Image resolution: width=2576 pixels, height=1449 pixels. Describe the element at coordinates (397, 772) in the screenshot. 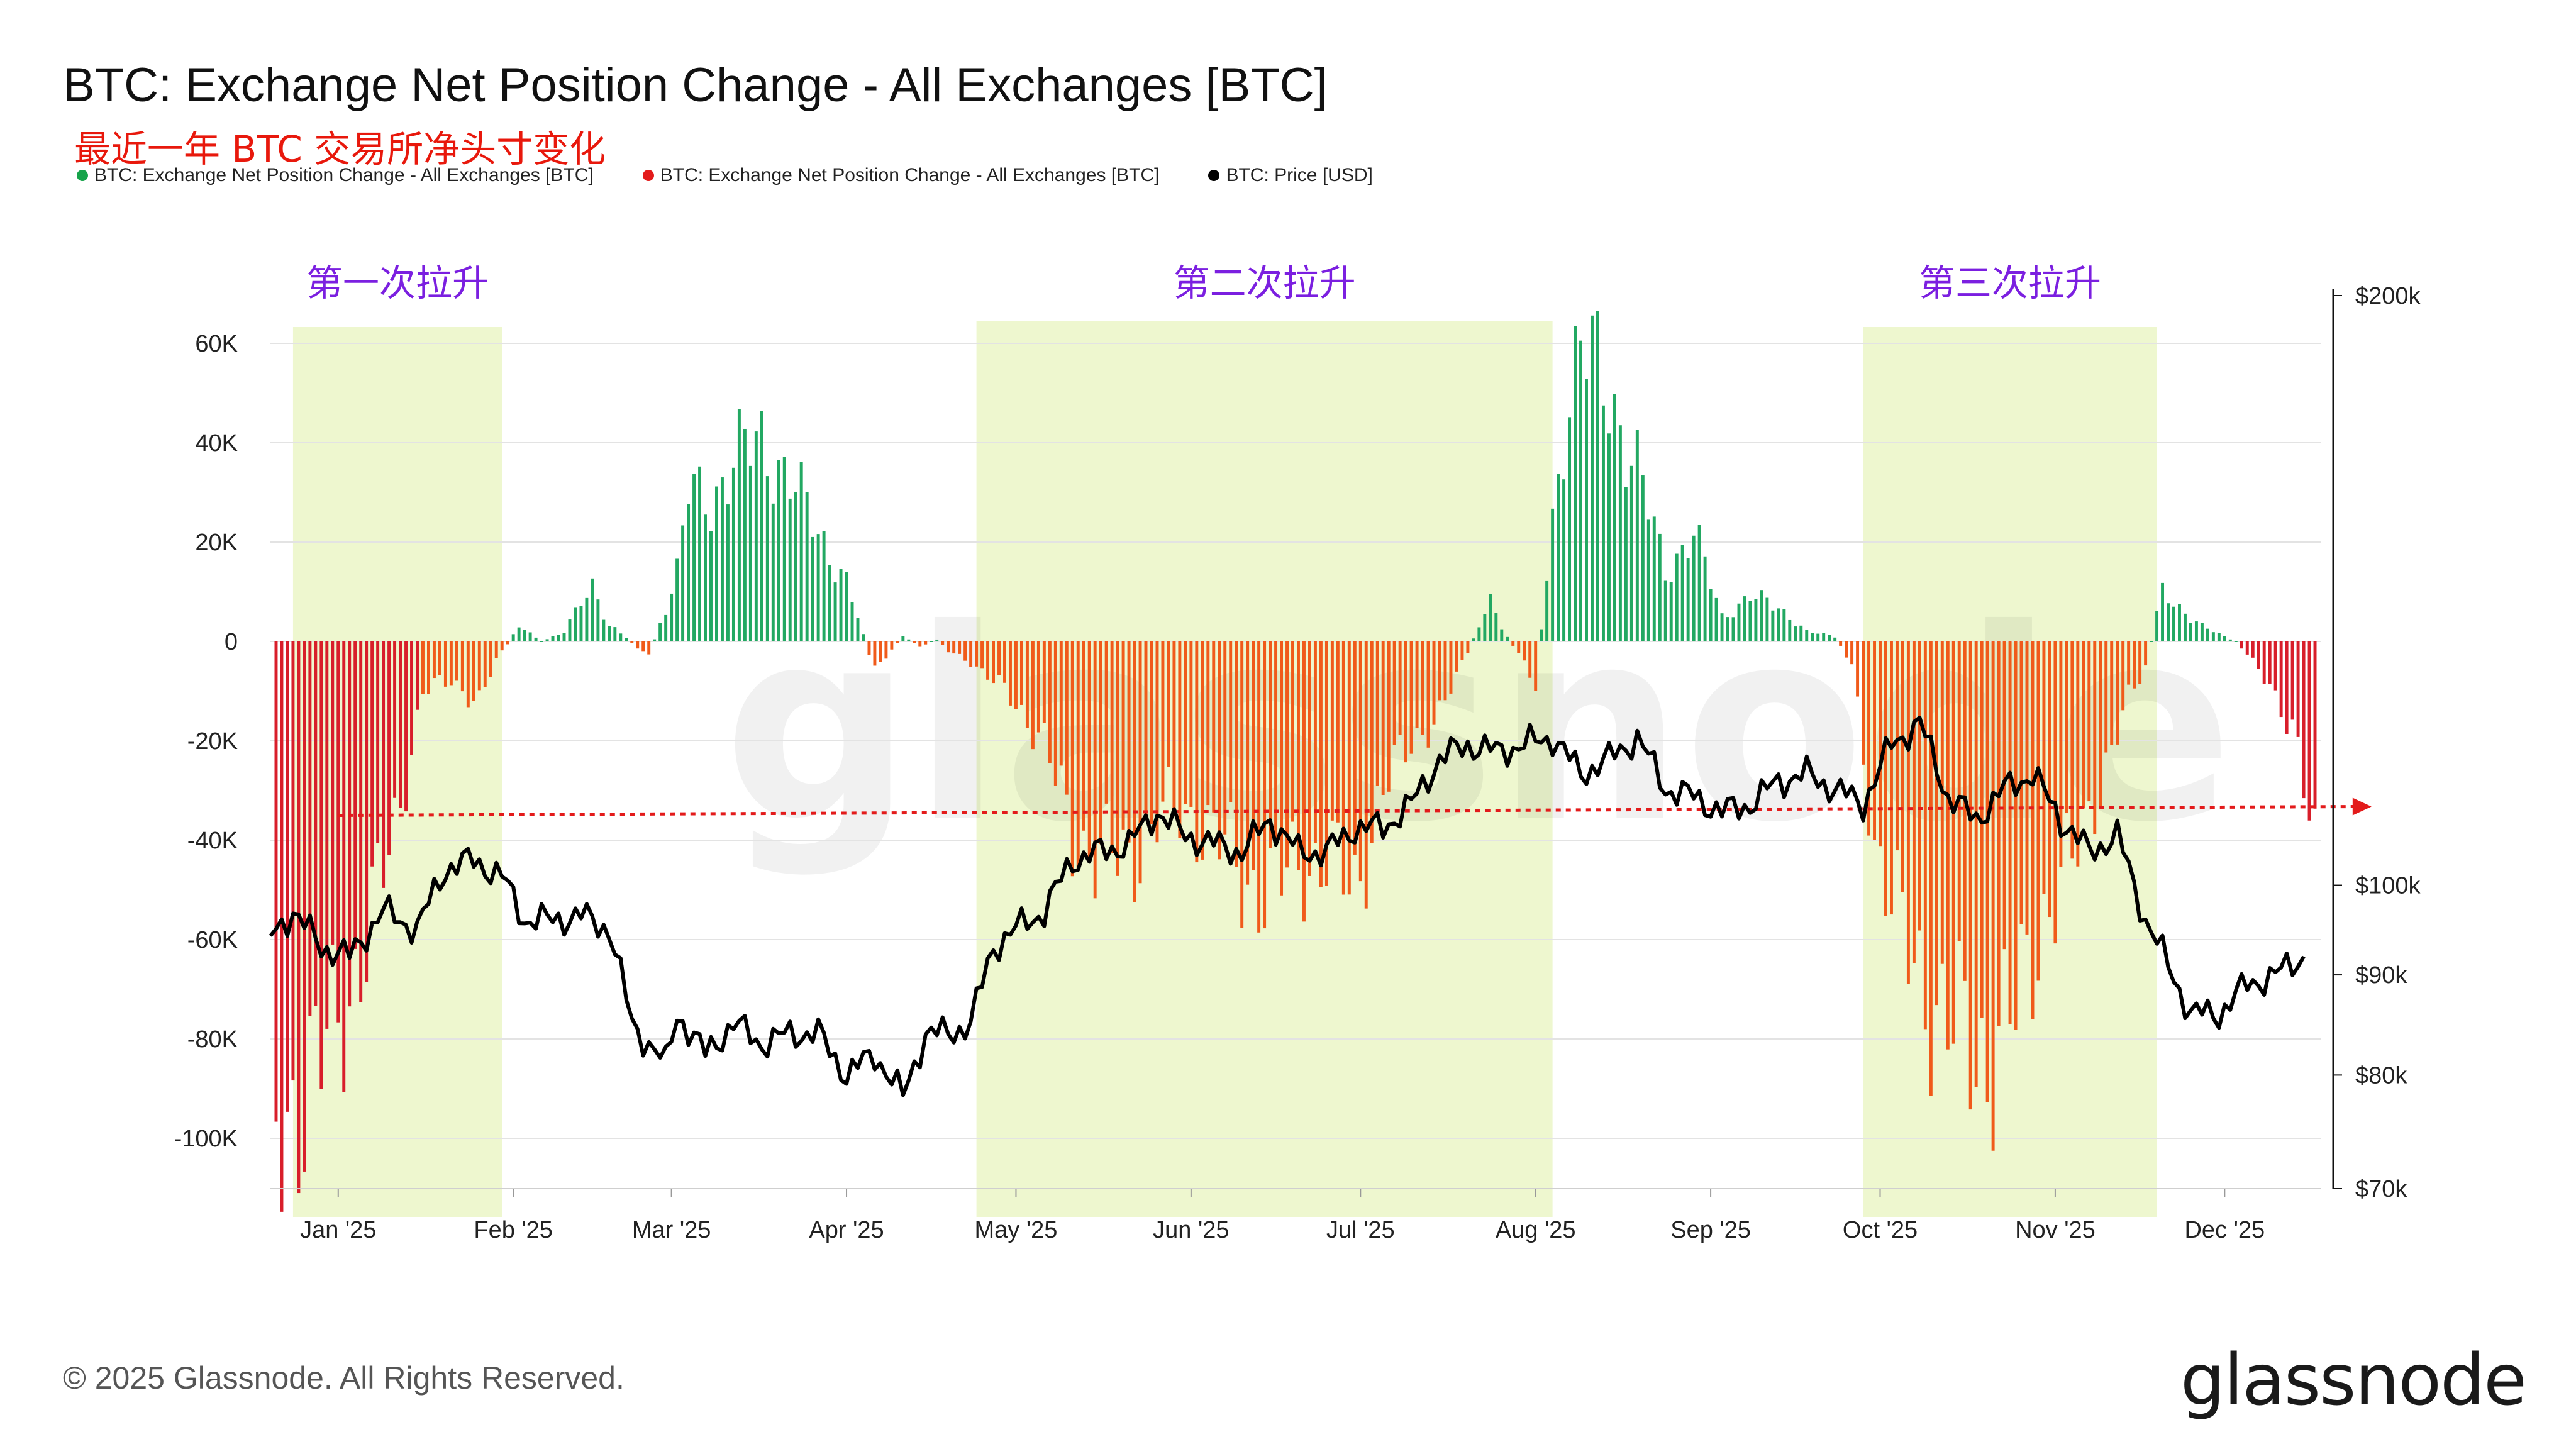

I see `highlight-region` at that location.